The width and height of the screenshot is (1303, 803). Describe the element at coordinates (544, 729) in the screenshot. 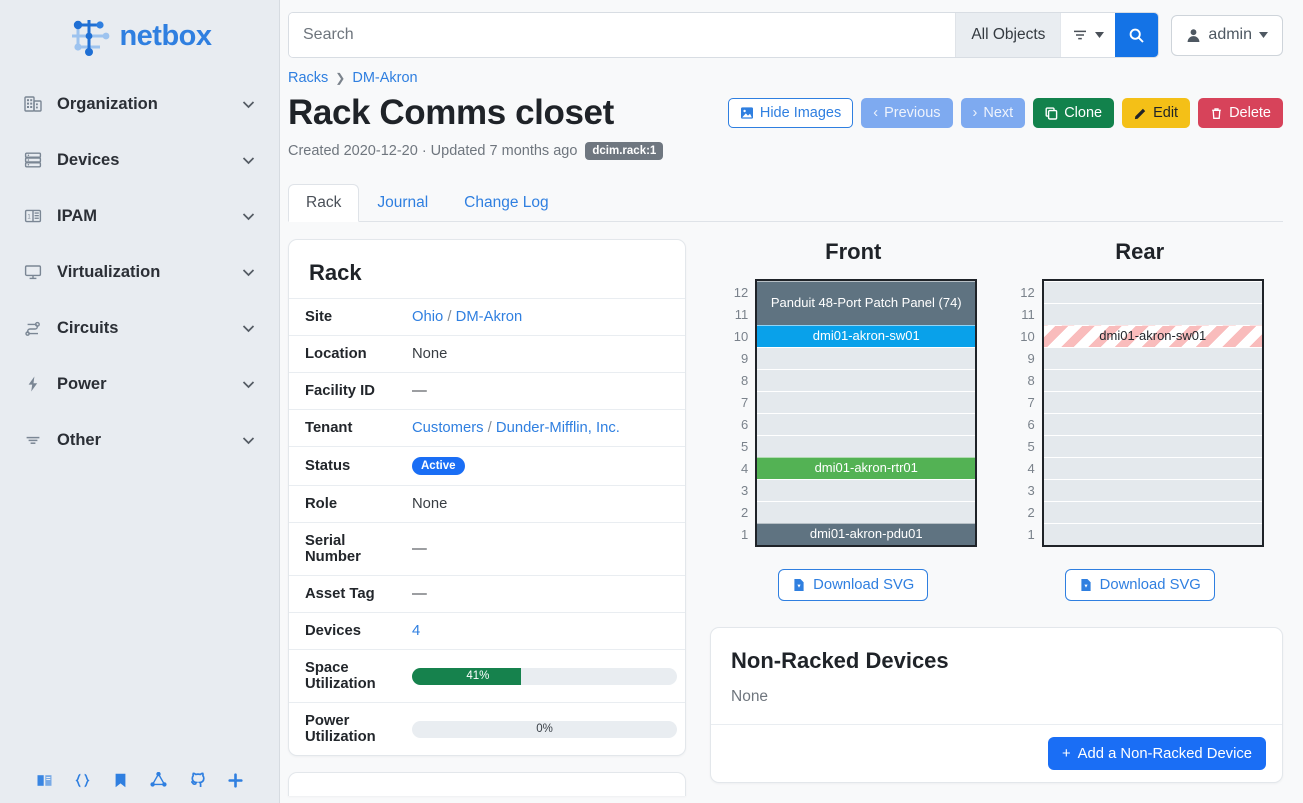

I see `power-utilization-label: 0%` at that location.